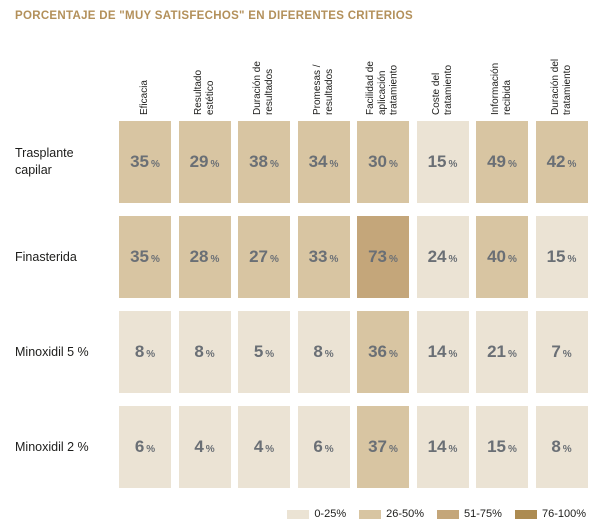 The image size is (600, 532). Describe the element at coordinates (258, 161) in the screenshot. I see `cell-value: 38` at that location.